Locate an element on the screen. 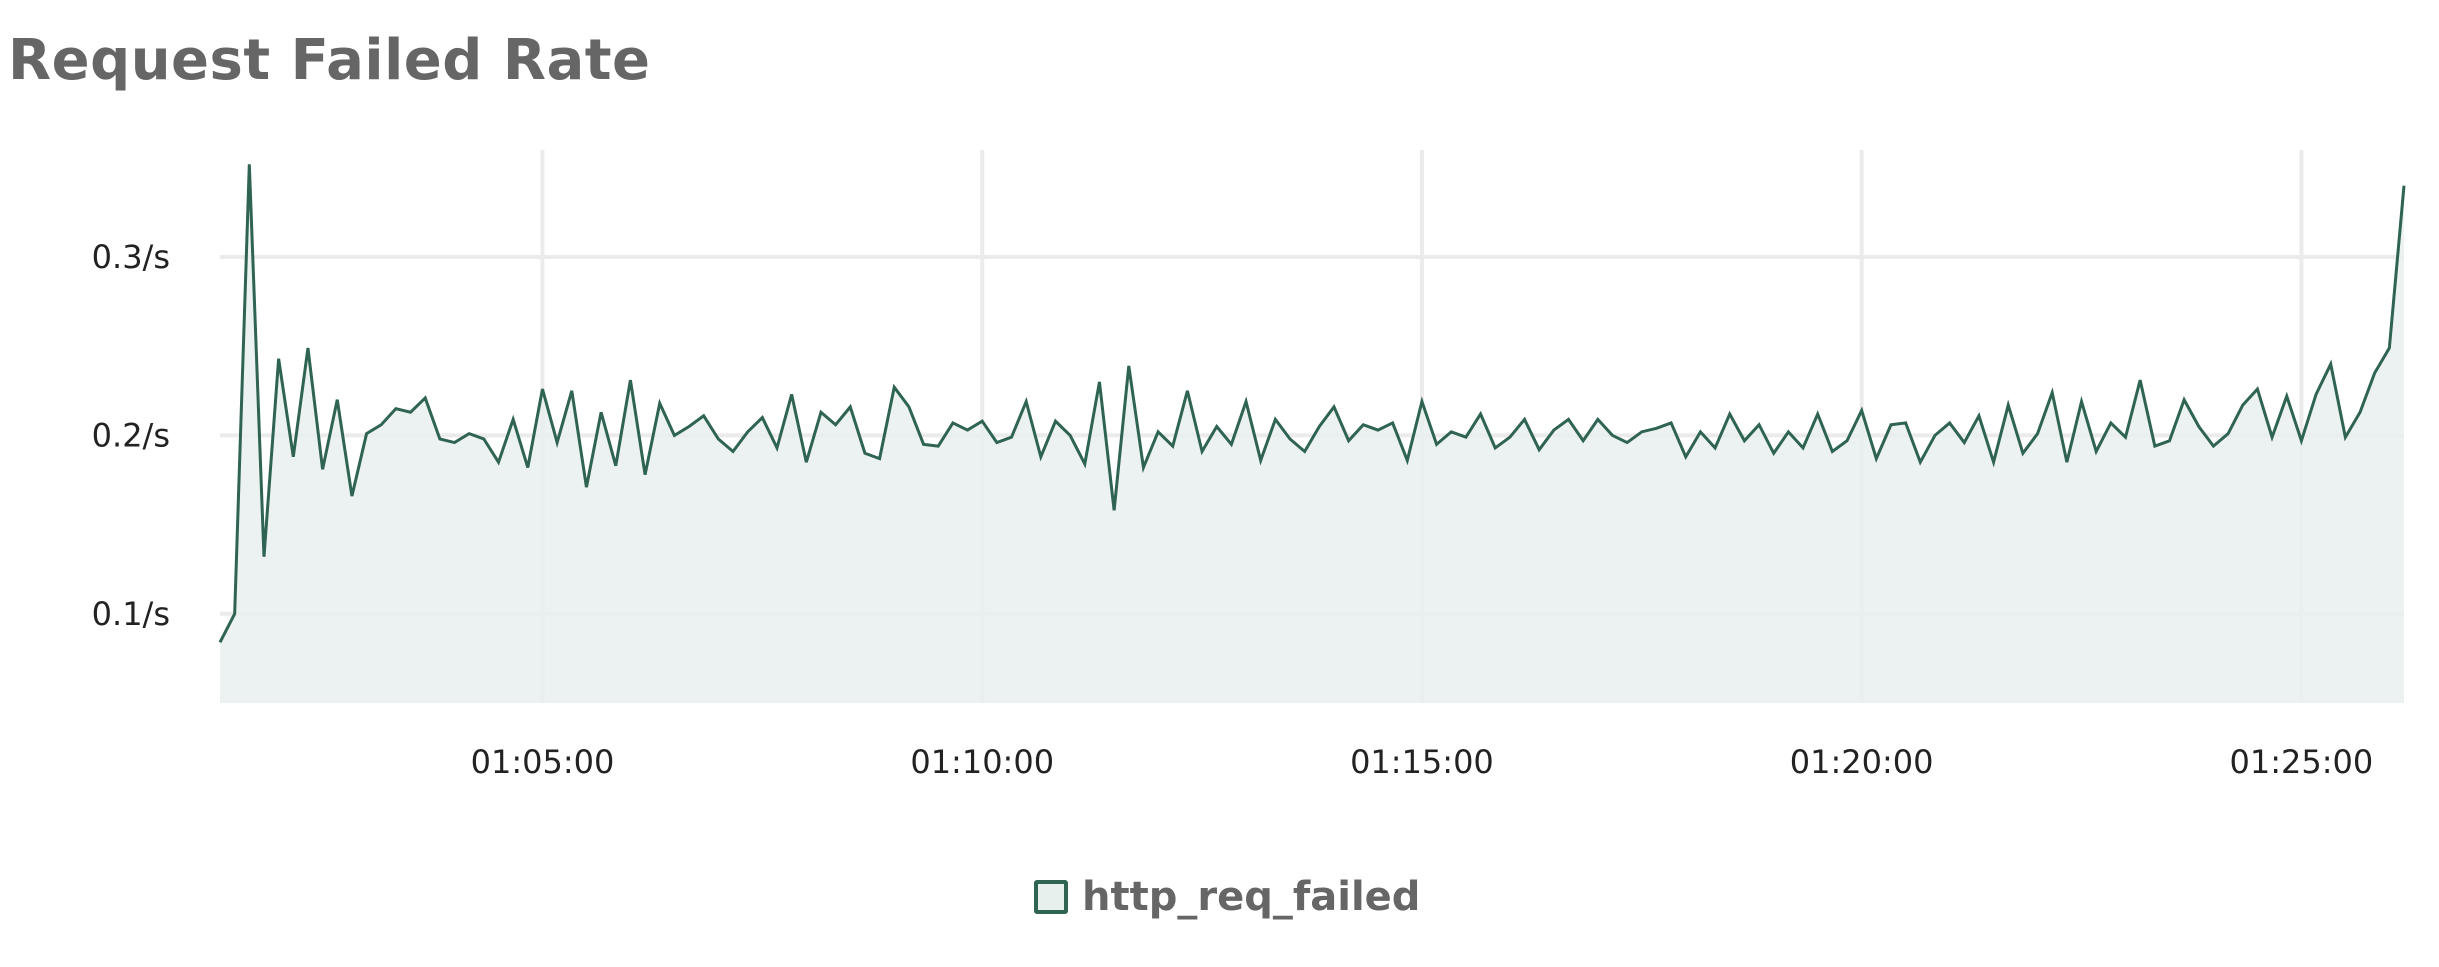  legend-label-http_req_failed: http_req_failed is located at coordinates (1251, 897).